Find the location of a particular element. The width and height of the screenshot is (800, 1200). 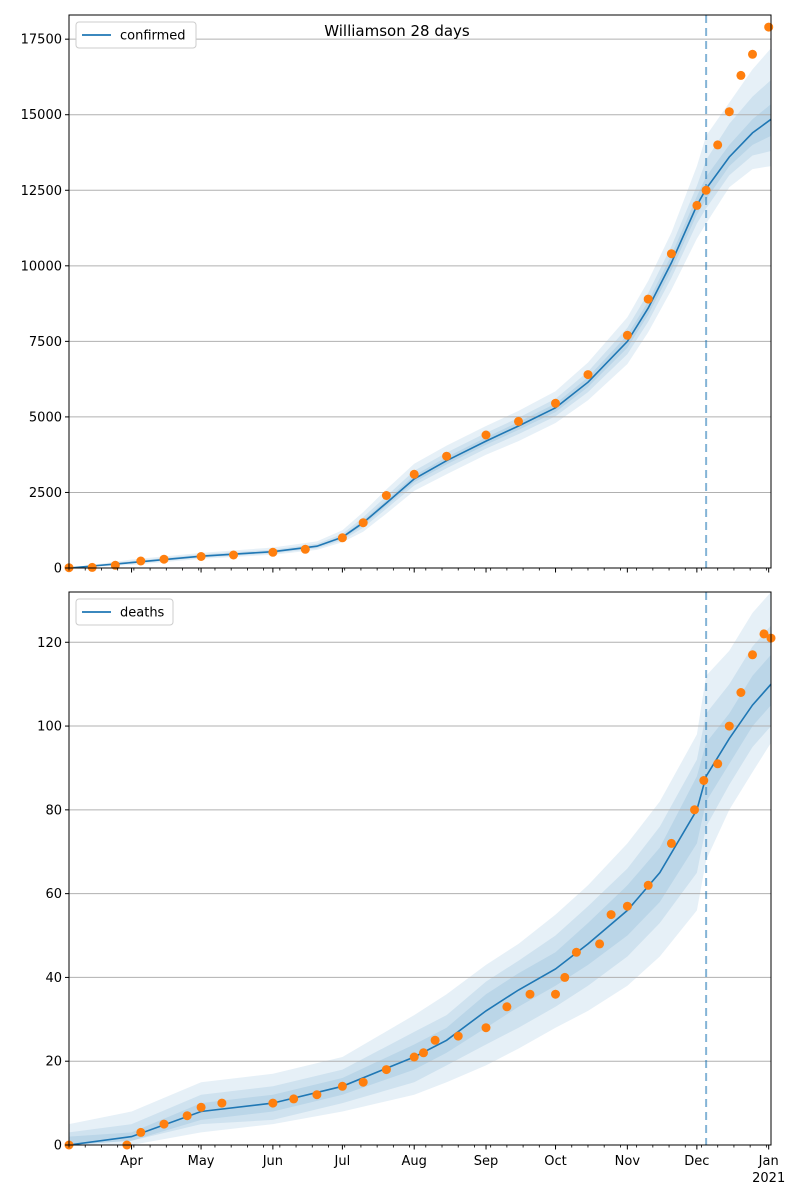

confirmed-ytick-label: 15000 is located at coordinates (41, 115).